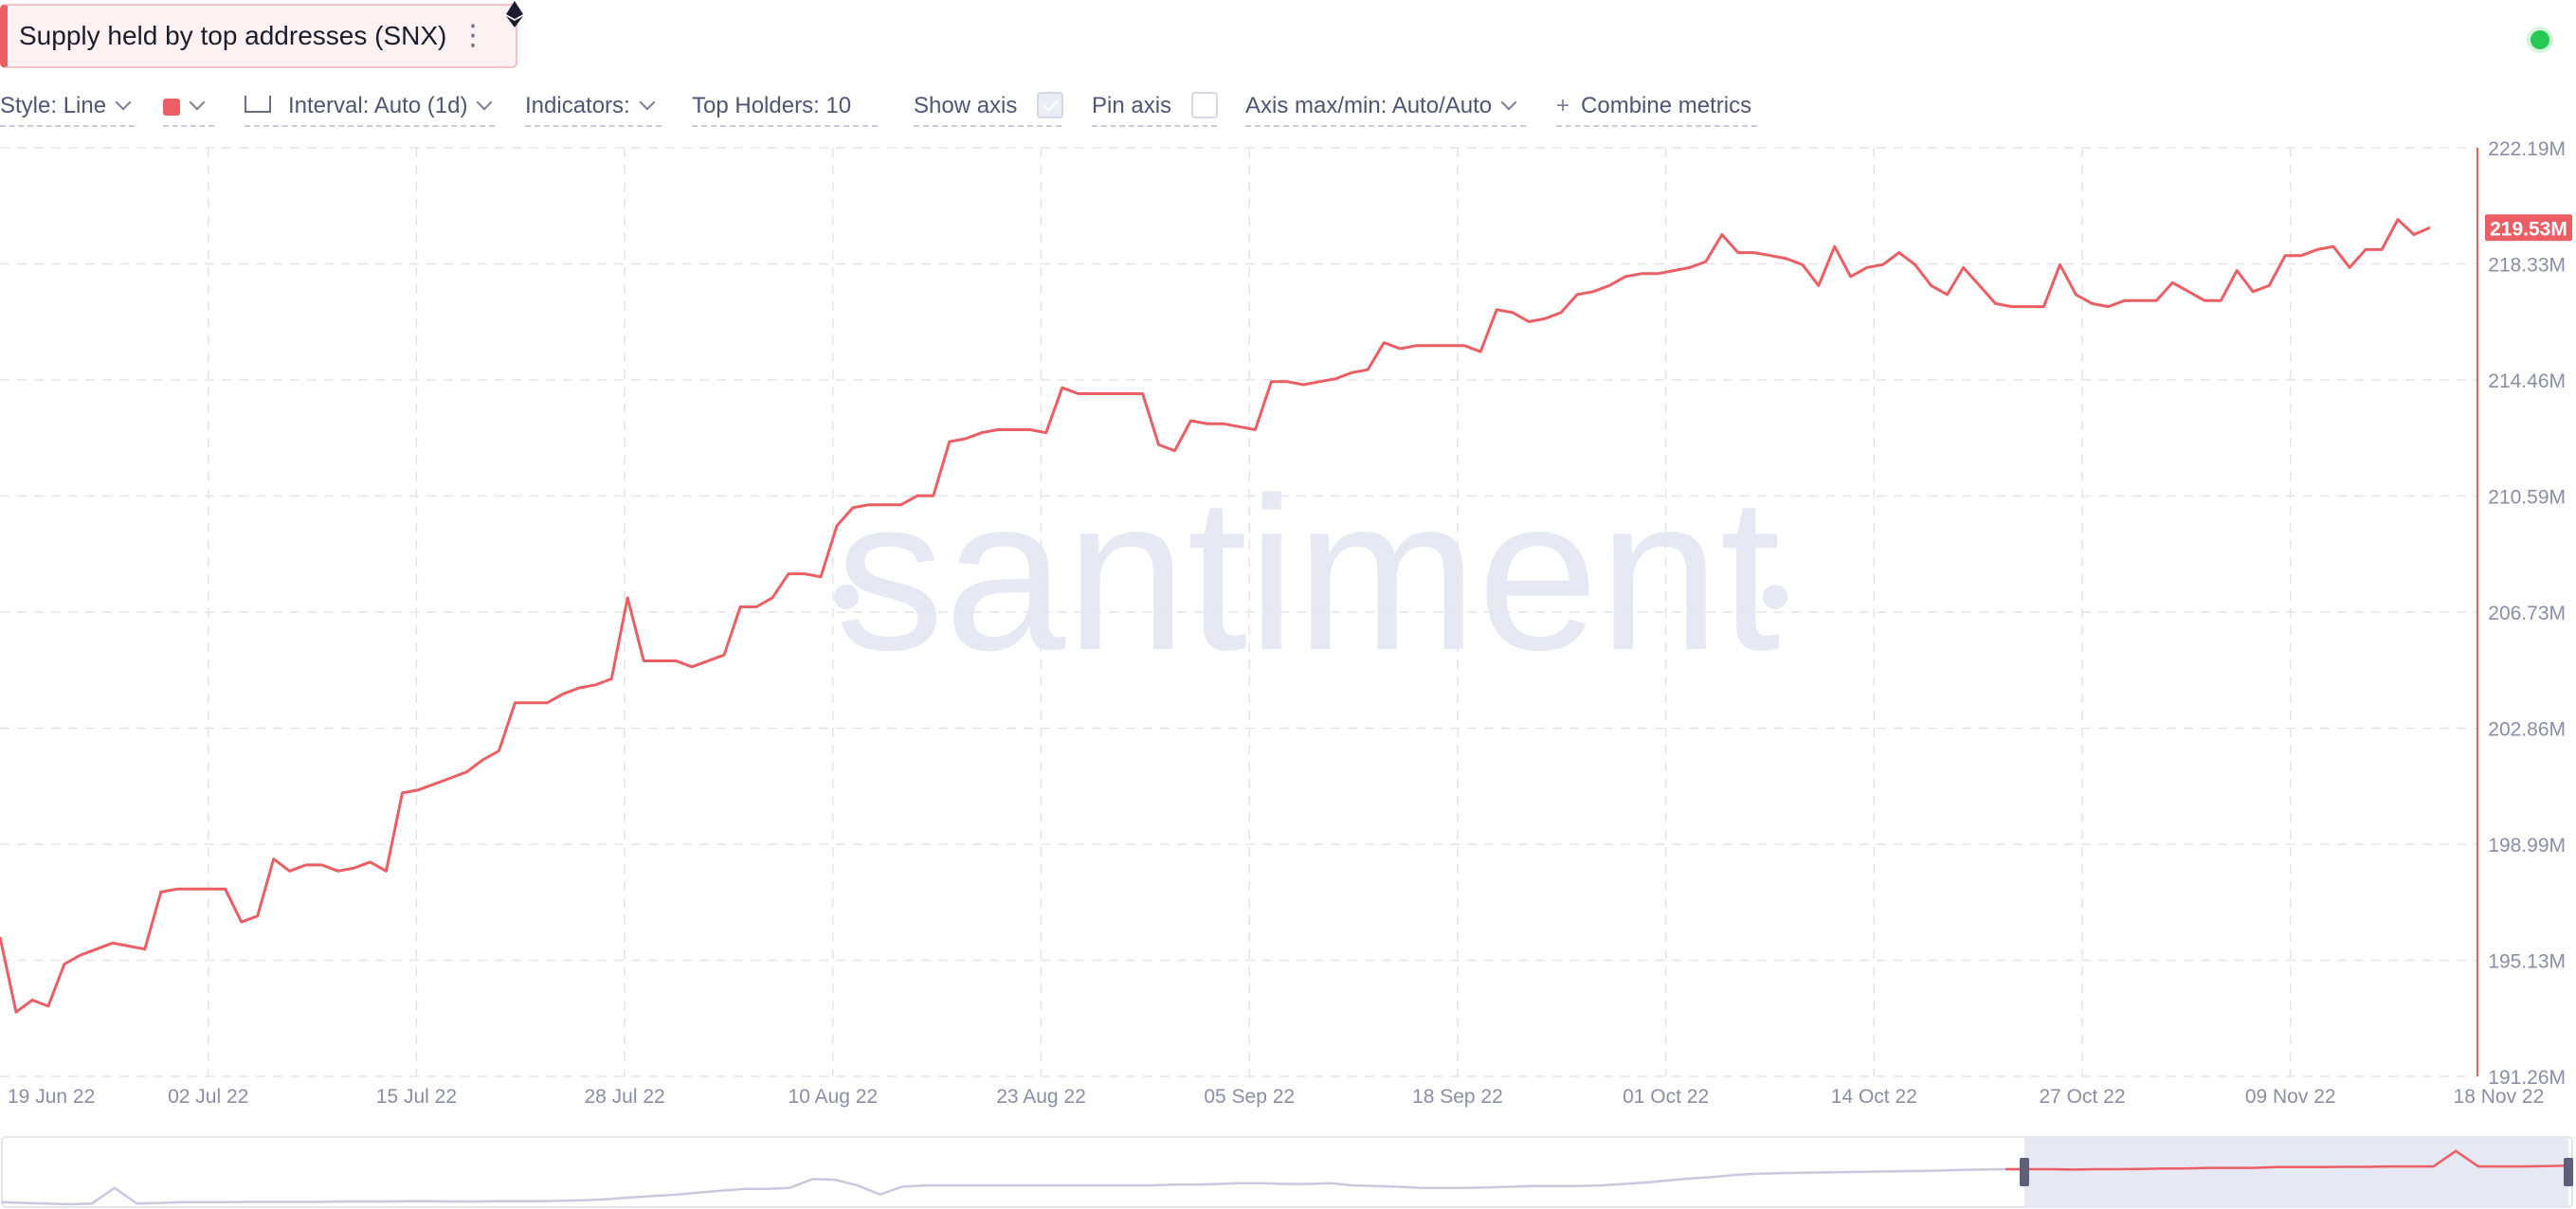 The height and width of the screenshot is (1209, 2576). What do you see at coordinates (1666, 1097) in the screenshot?
I see `x-tick-label: 01 Oct 22` at bounding box center [1666, 1097].